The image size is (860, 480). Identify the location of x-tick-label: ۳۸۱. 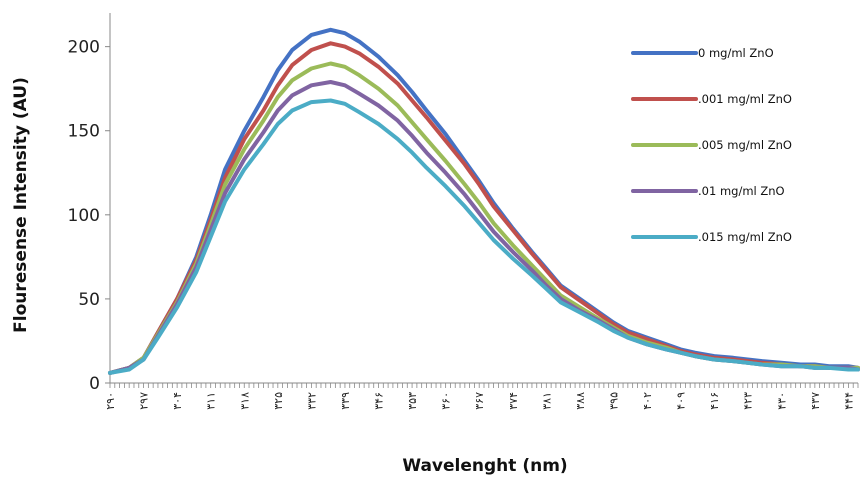
(546, 401).